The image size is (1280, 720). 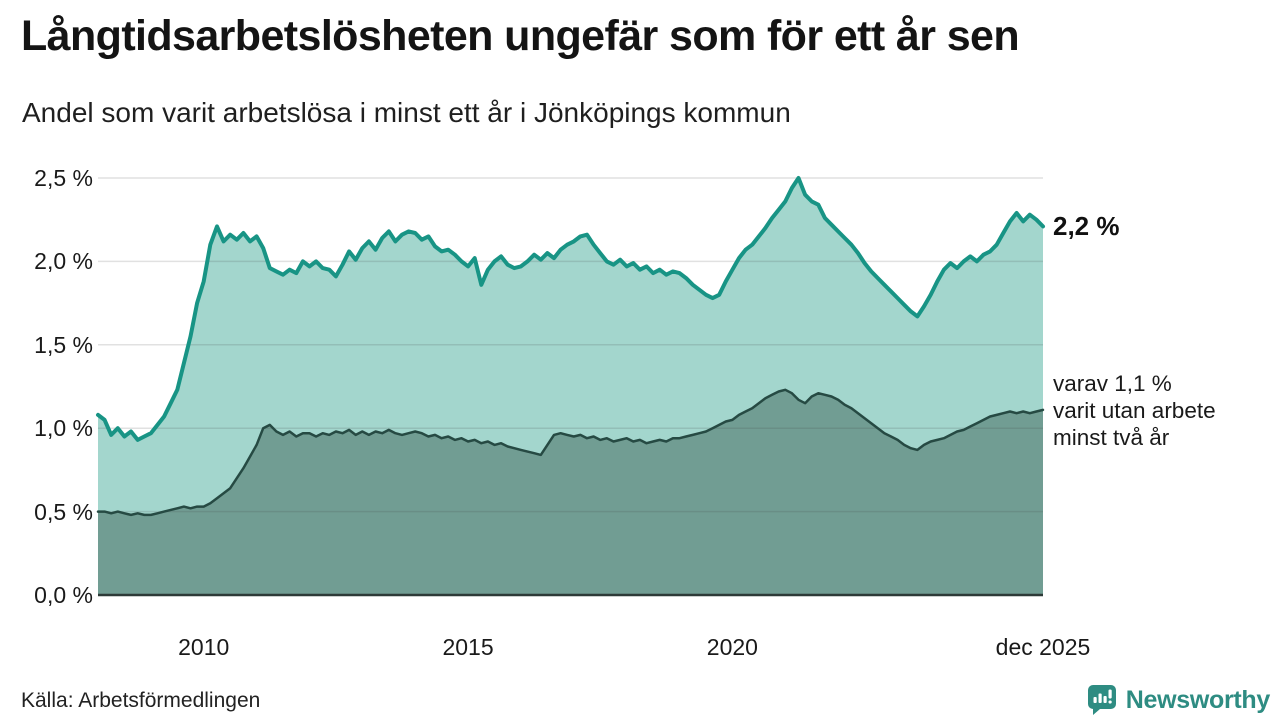 I want to click on annotation-line: varav 1,1 %, so click(x=1112, y=383).